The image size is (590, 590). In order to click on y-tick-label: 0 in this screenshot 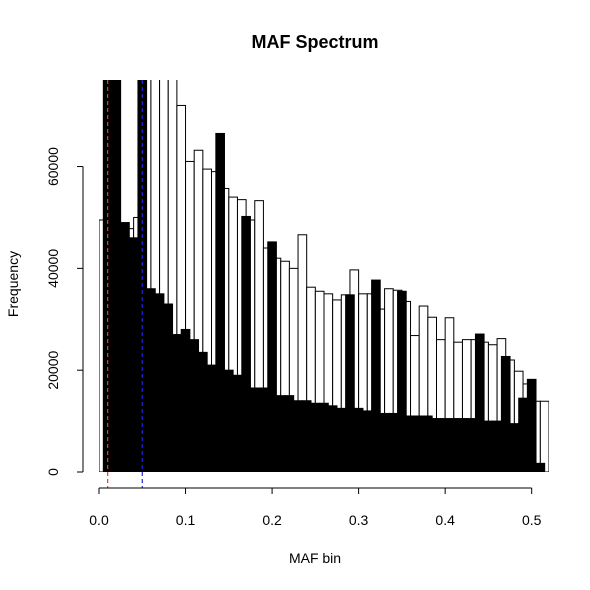, I will do `click(53, 472)`.